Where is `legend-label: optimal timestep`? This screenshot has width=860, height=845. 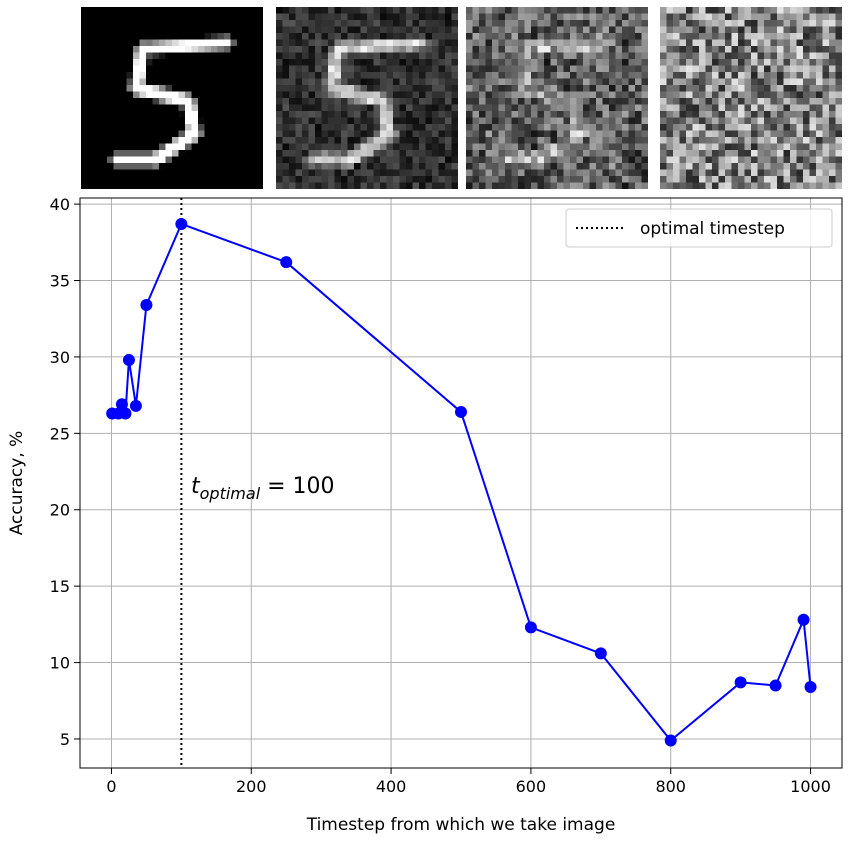
legend-label: optimal timestep is located at coordinates (712, 229).